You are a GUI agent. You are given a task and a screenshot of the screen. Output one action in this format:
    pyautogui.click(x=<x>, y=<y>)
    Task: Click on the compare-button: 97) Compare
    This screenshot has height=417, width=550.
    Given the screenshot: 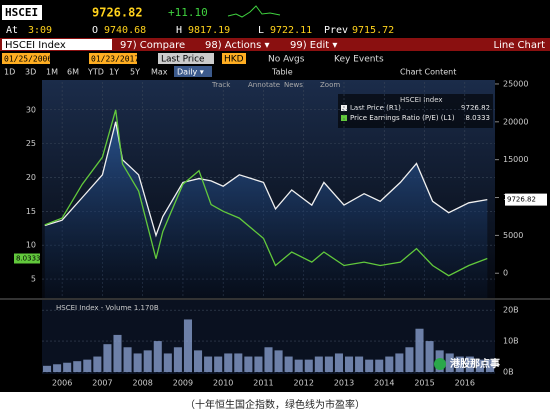 What is the action you would take?
    pyautogui.click(x=152, y=45)
    